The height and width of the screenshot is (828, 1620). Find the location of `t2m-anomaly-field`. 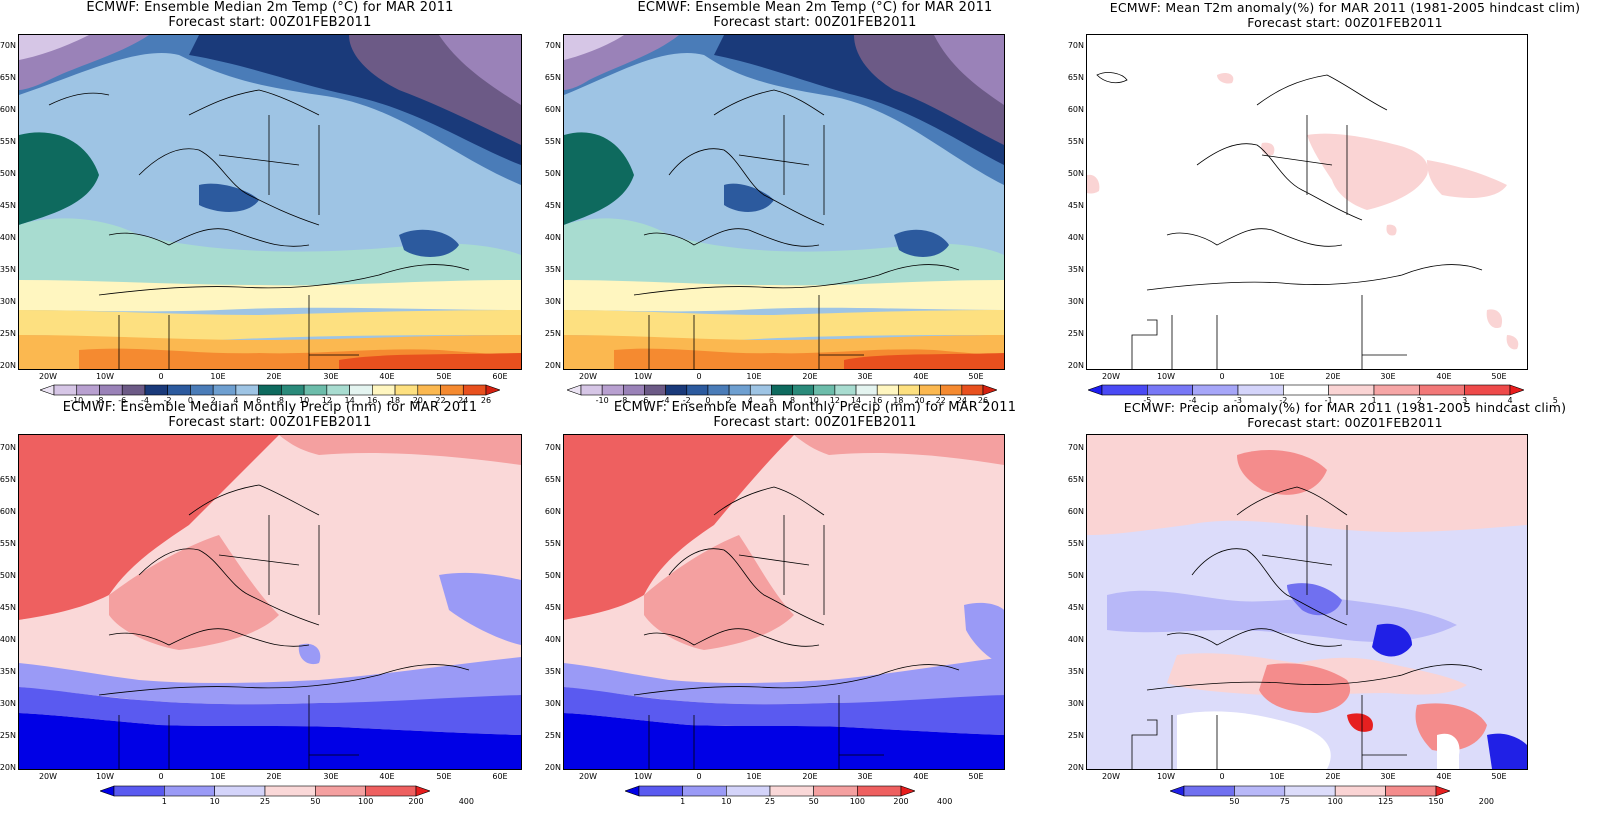

t2m-anomaly-field is located at coordinates (1307, 202).